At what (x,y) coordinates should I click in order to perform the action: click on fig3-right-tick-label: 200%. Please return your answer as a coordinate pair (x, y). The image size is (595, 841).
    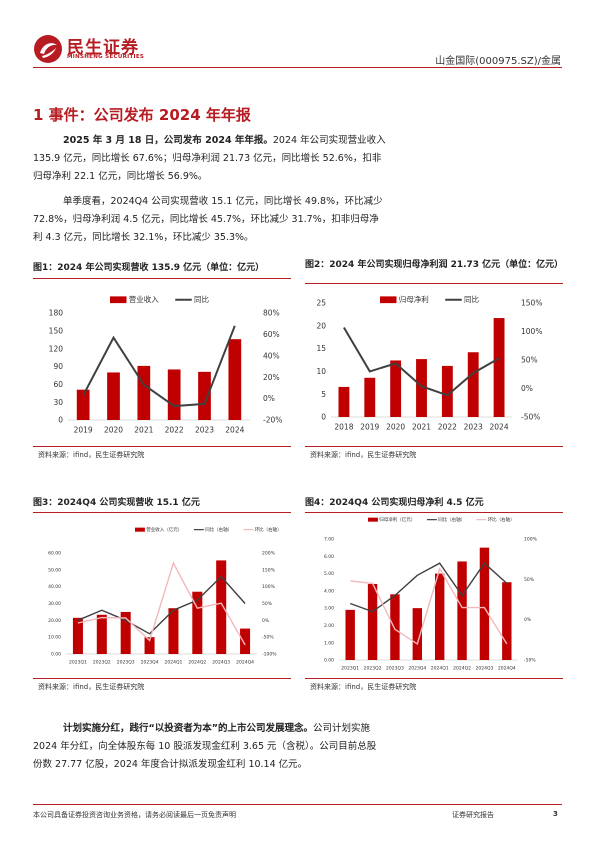
    Looking at the image, I should click on (269, 554).